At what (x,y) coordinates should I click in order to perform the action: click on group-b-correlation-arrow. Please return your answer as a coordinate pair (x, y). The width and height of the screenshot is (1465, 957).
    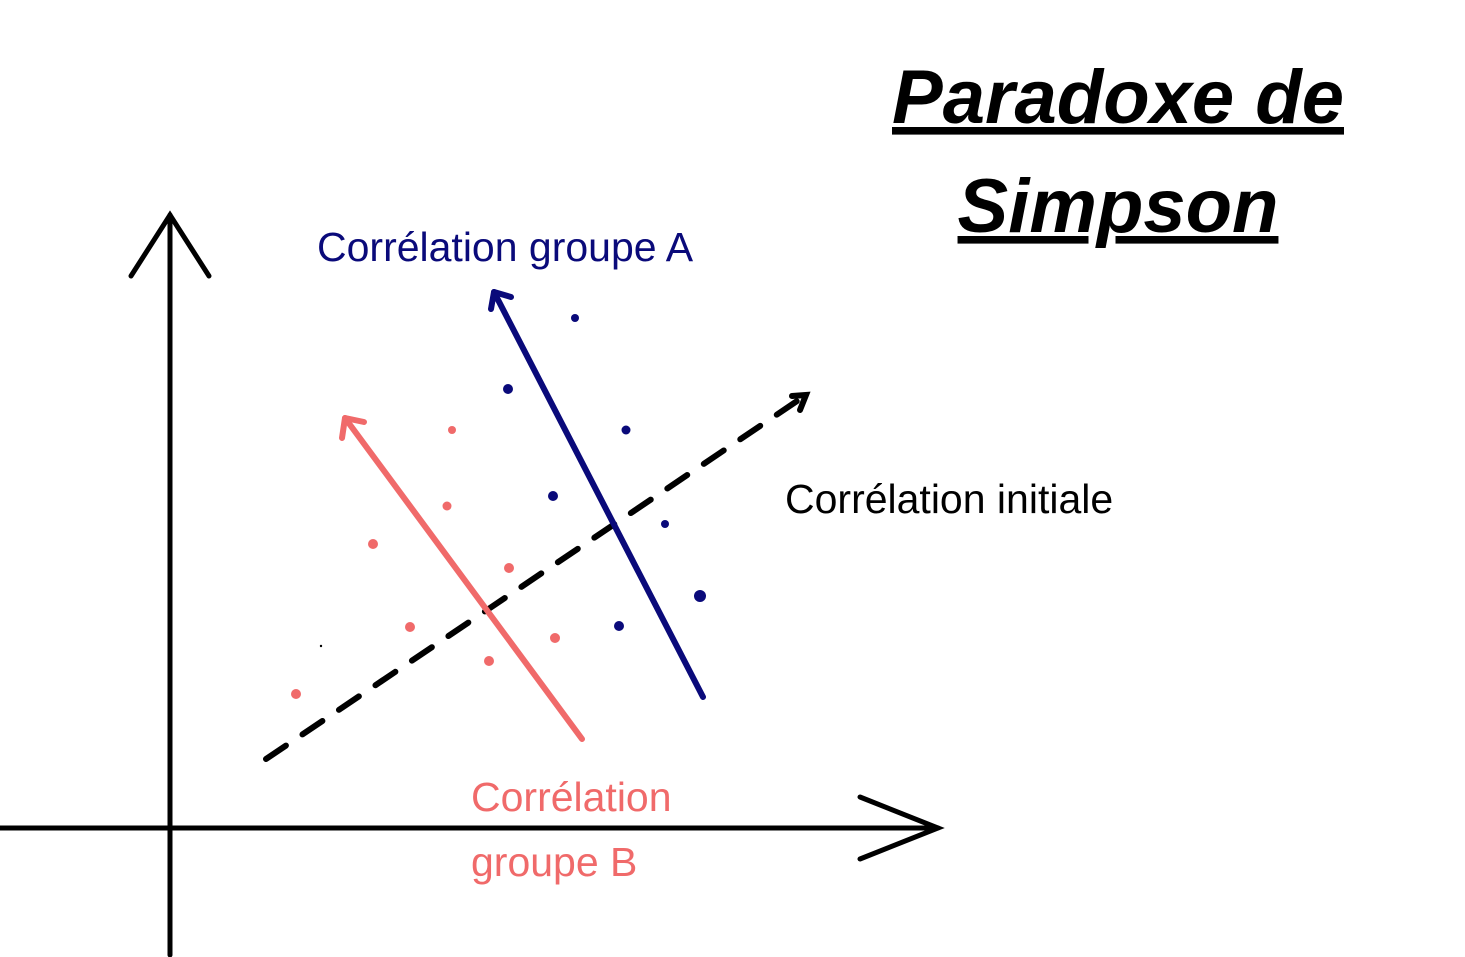
    Looking at the image, I should click on (462, 578).